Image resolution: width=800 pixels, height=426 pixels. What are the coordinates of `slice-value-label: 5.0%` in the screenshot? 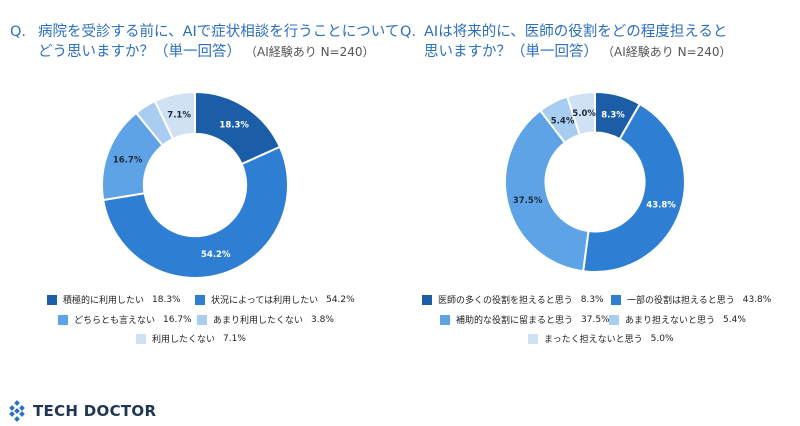 It's located at (584, 114).